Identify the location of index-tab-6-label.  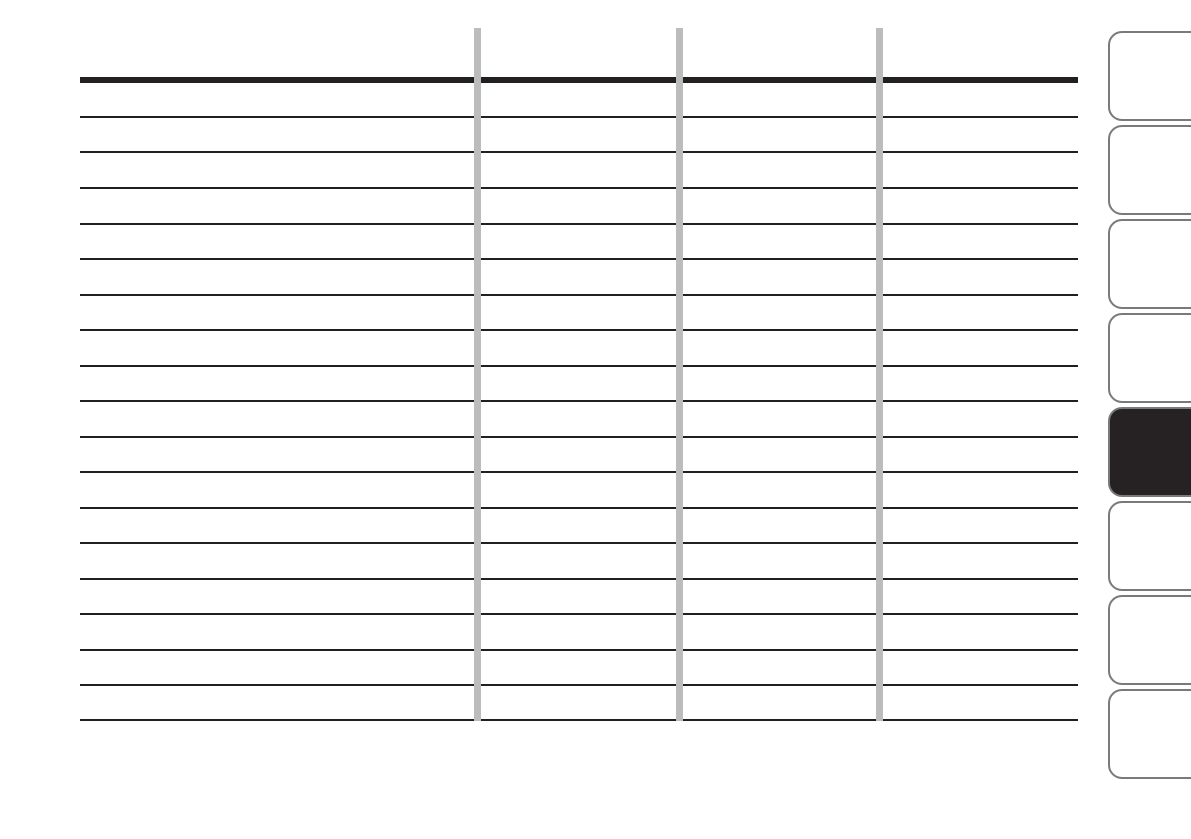
(1150, 546).